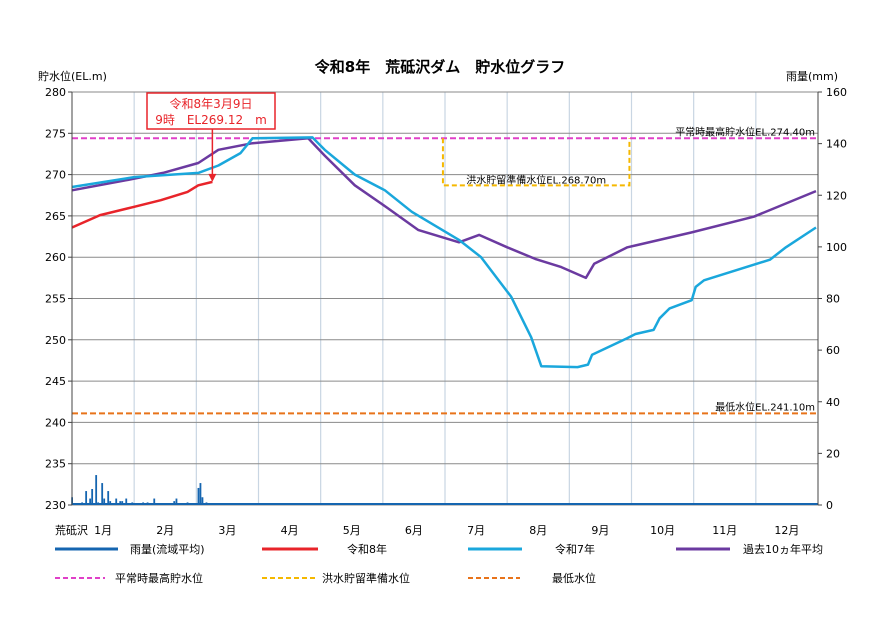 This screenshot has height=630, width=890. What do you see at coordinates (836, 144) in the screenshot?
I see `y2-tick-label: 140` at bounding box center [836, 144].